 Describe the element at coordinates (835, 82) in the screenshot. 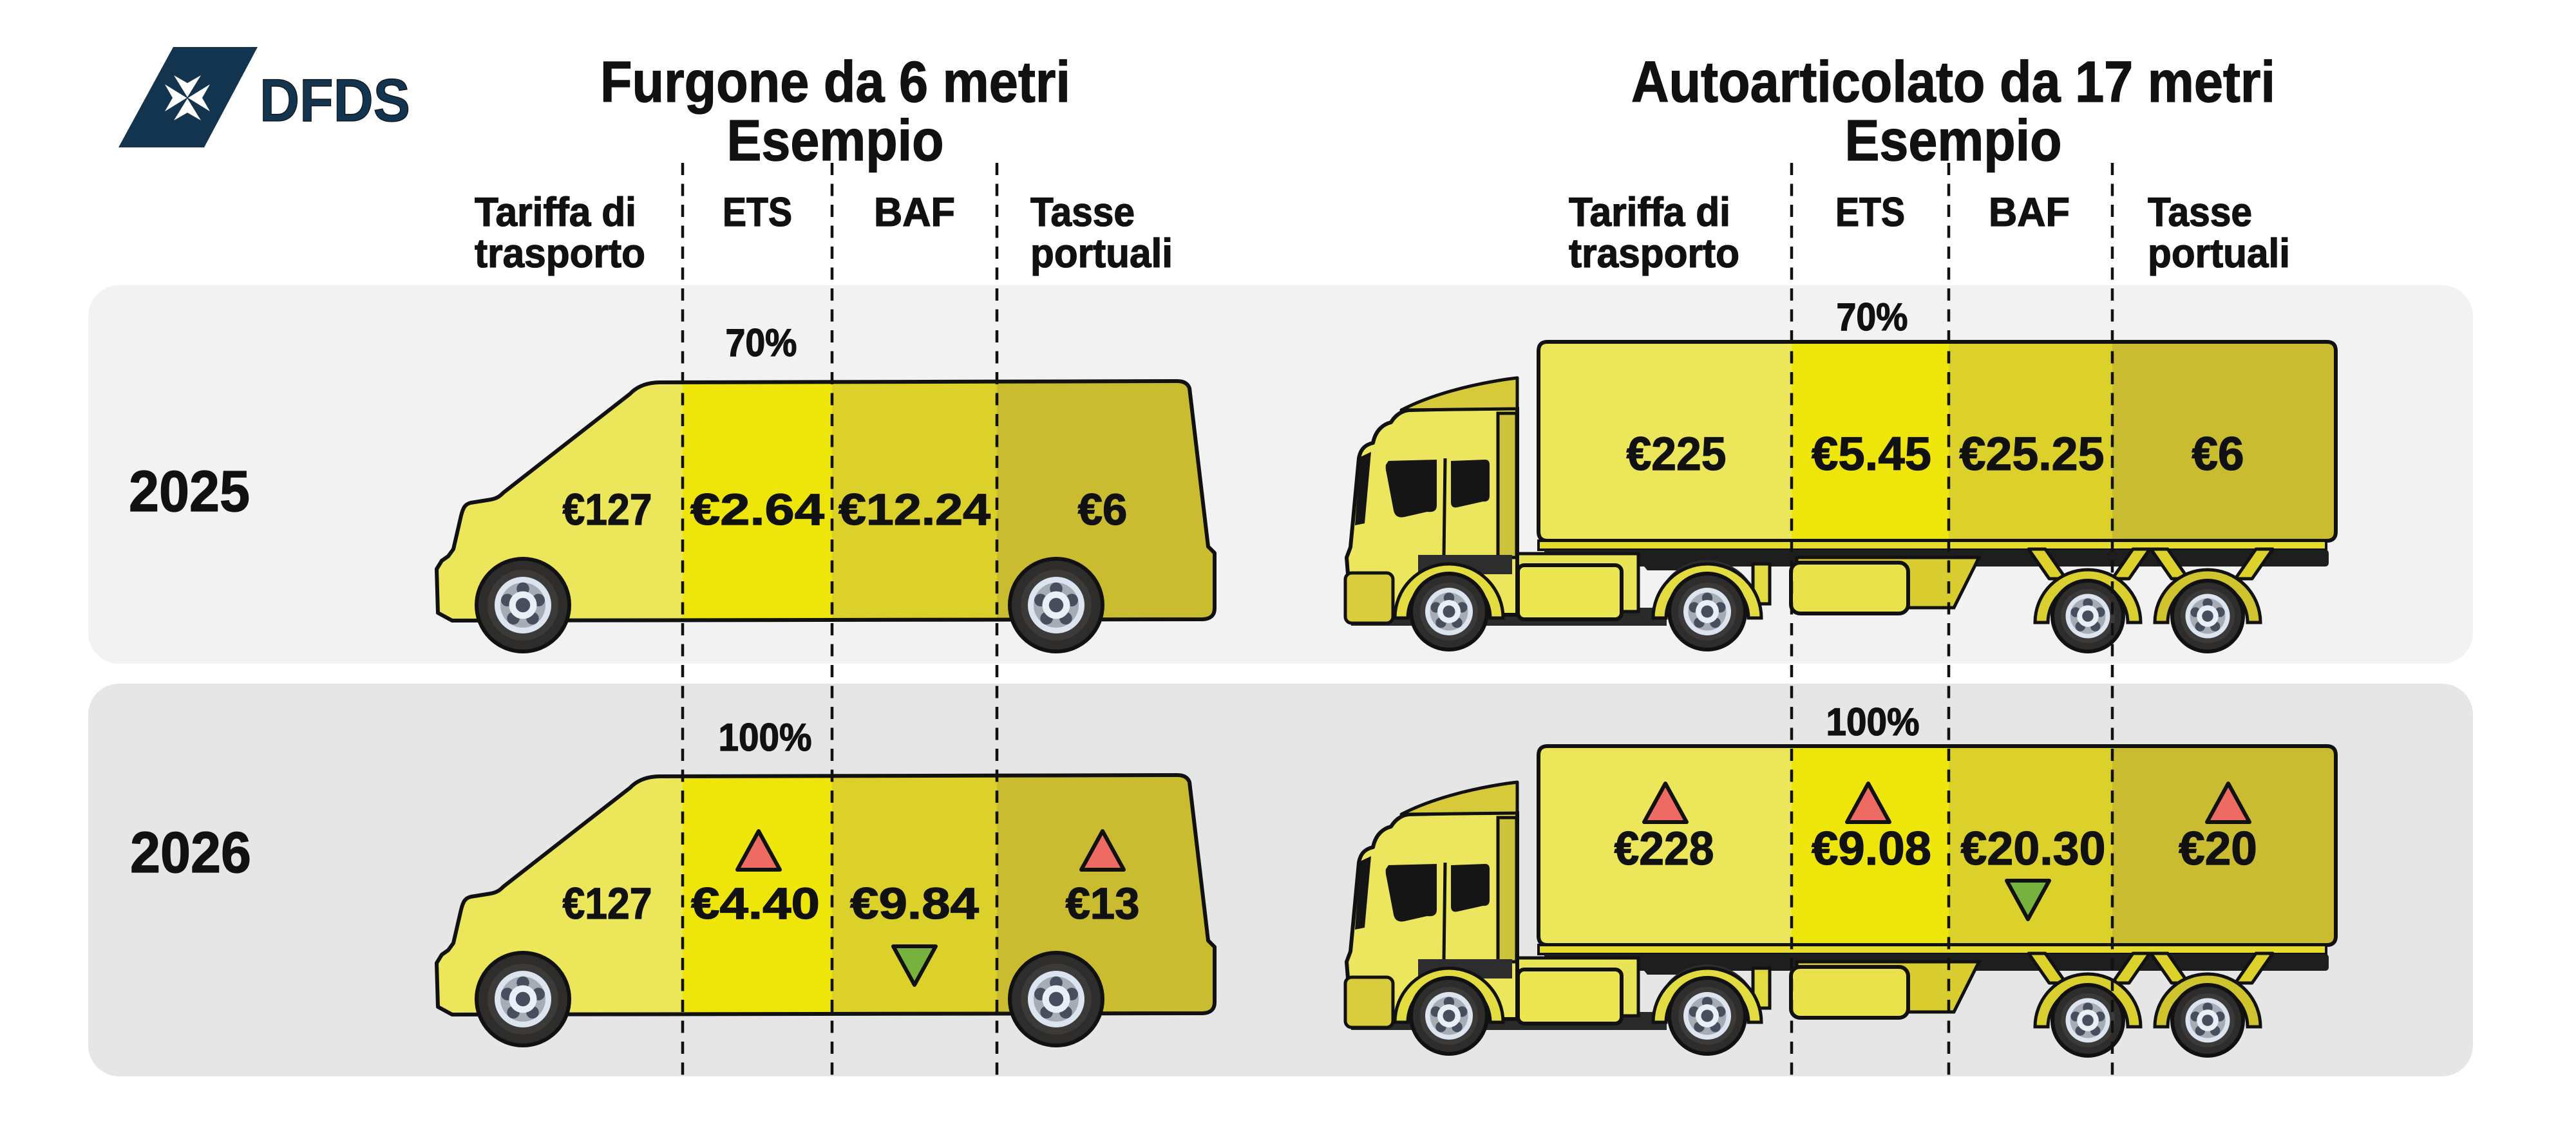

I see `svg-text: Furgone da 6 metri` at that location.